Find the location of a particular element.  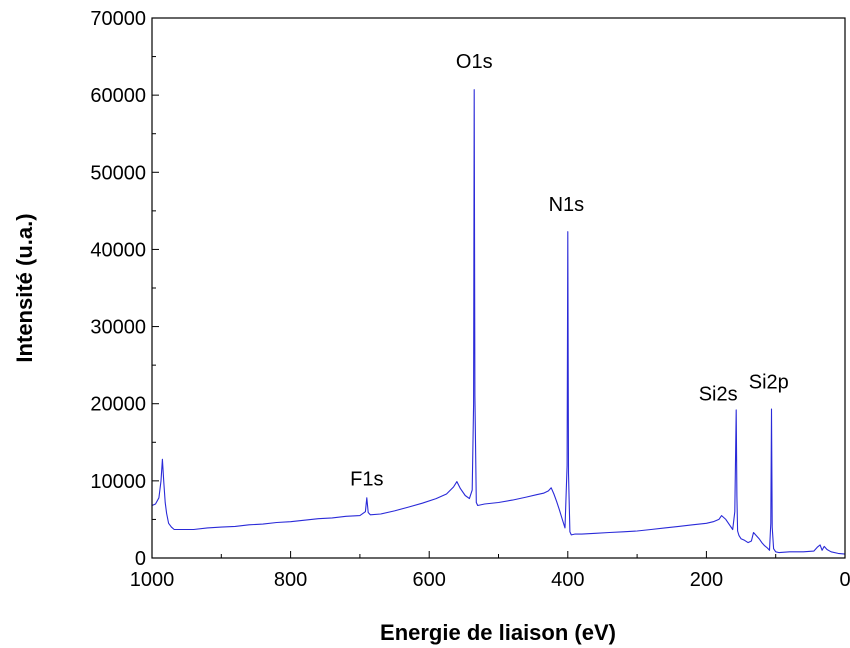

peak-label: Si2p is located at coordinates (769, 382).